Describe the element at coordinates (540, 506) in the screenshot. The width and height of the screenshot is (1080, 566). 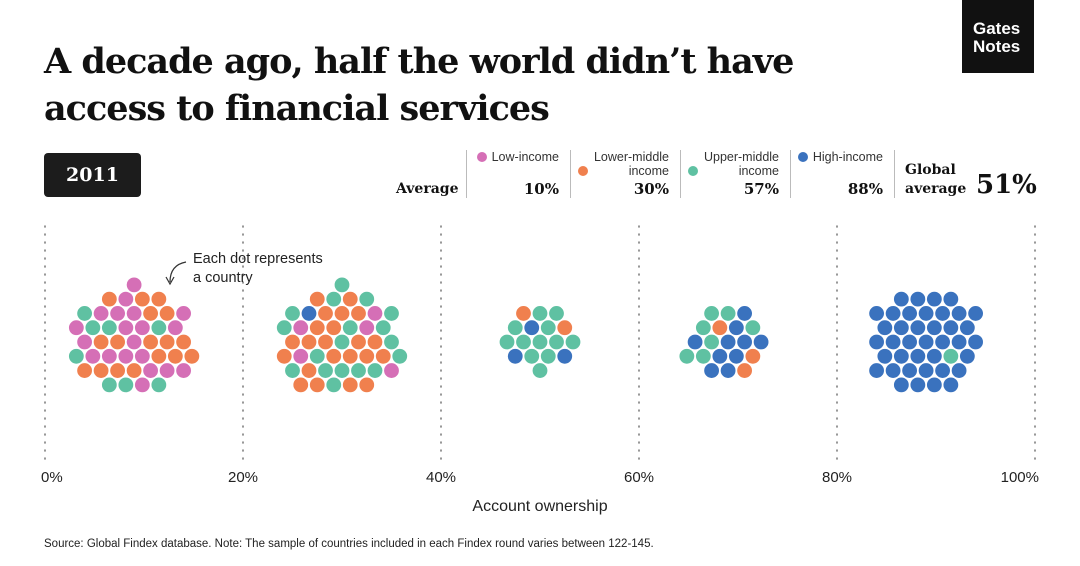
I see `x-axis-label: Account ownership` at that location.